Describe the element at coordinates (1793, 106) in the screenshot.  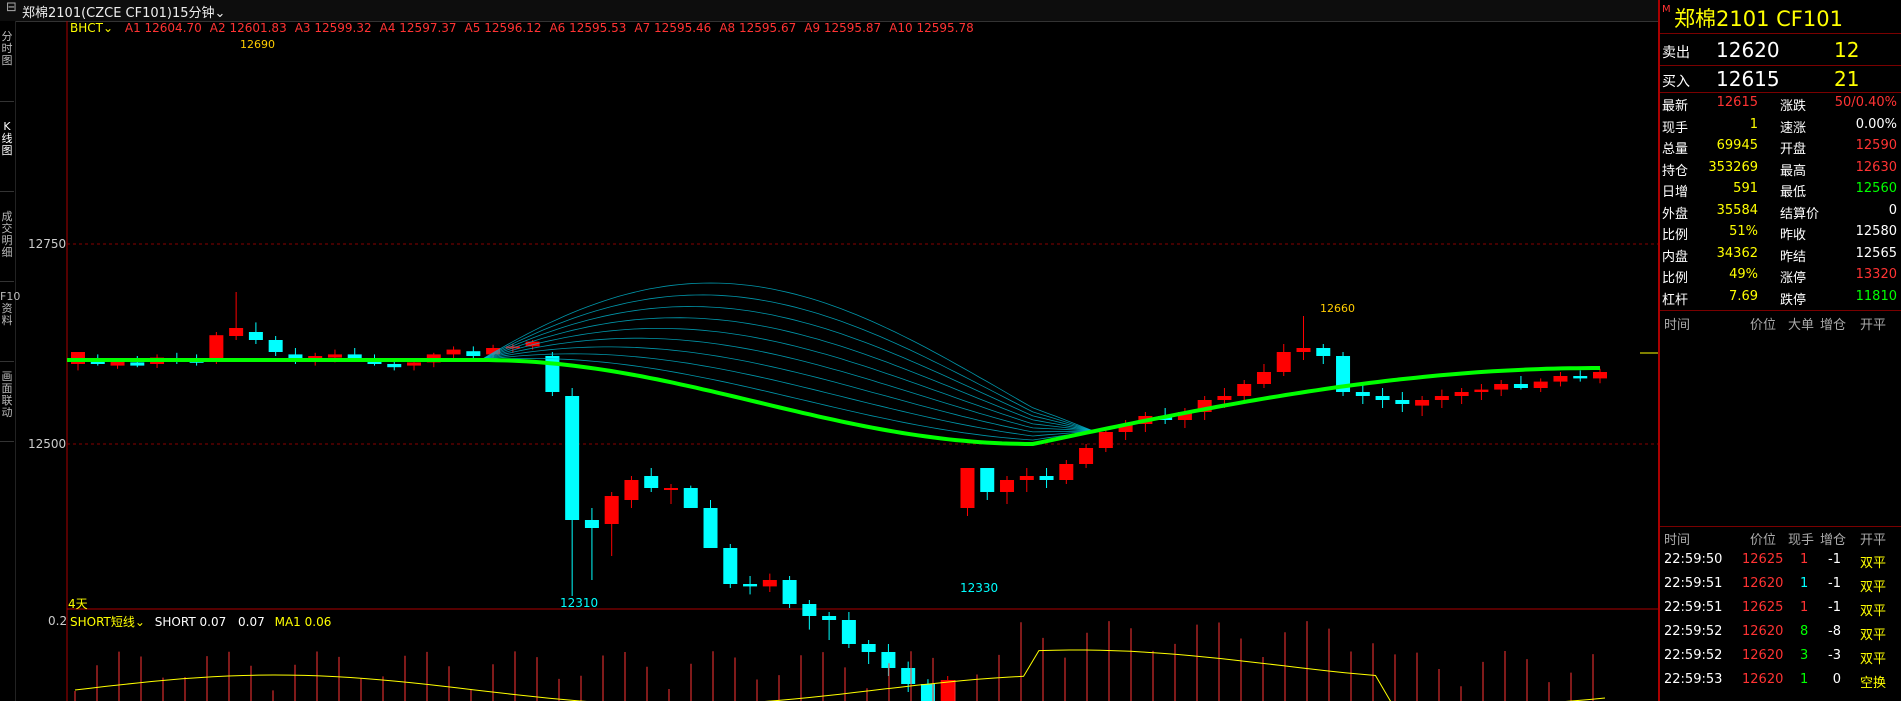
I see `stat-label: 涨跌` at that location.